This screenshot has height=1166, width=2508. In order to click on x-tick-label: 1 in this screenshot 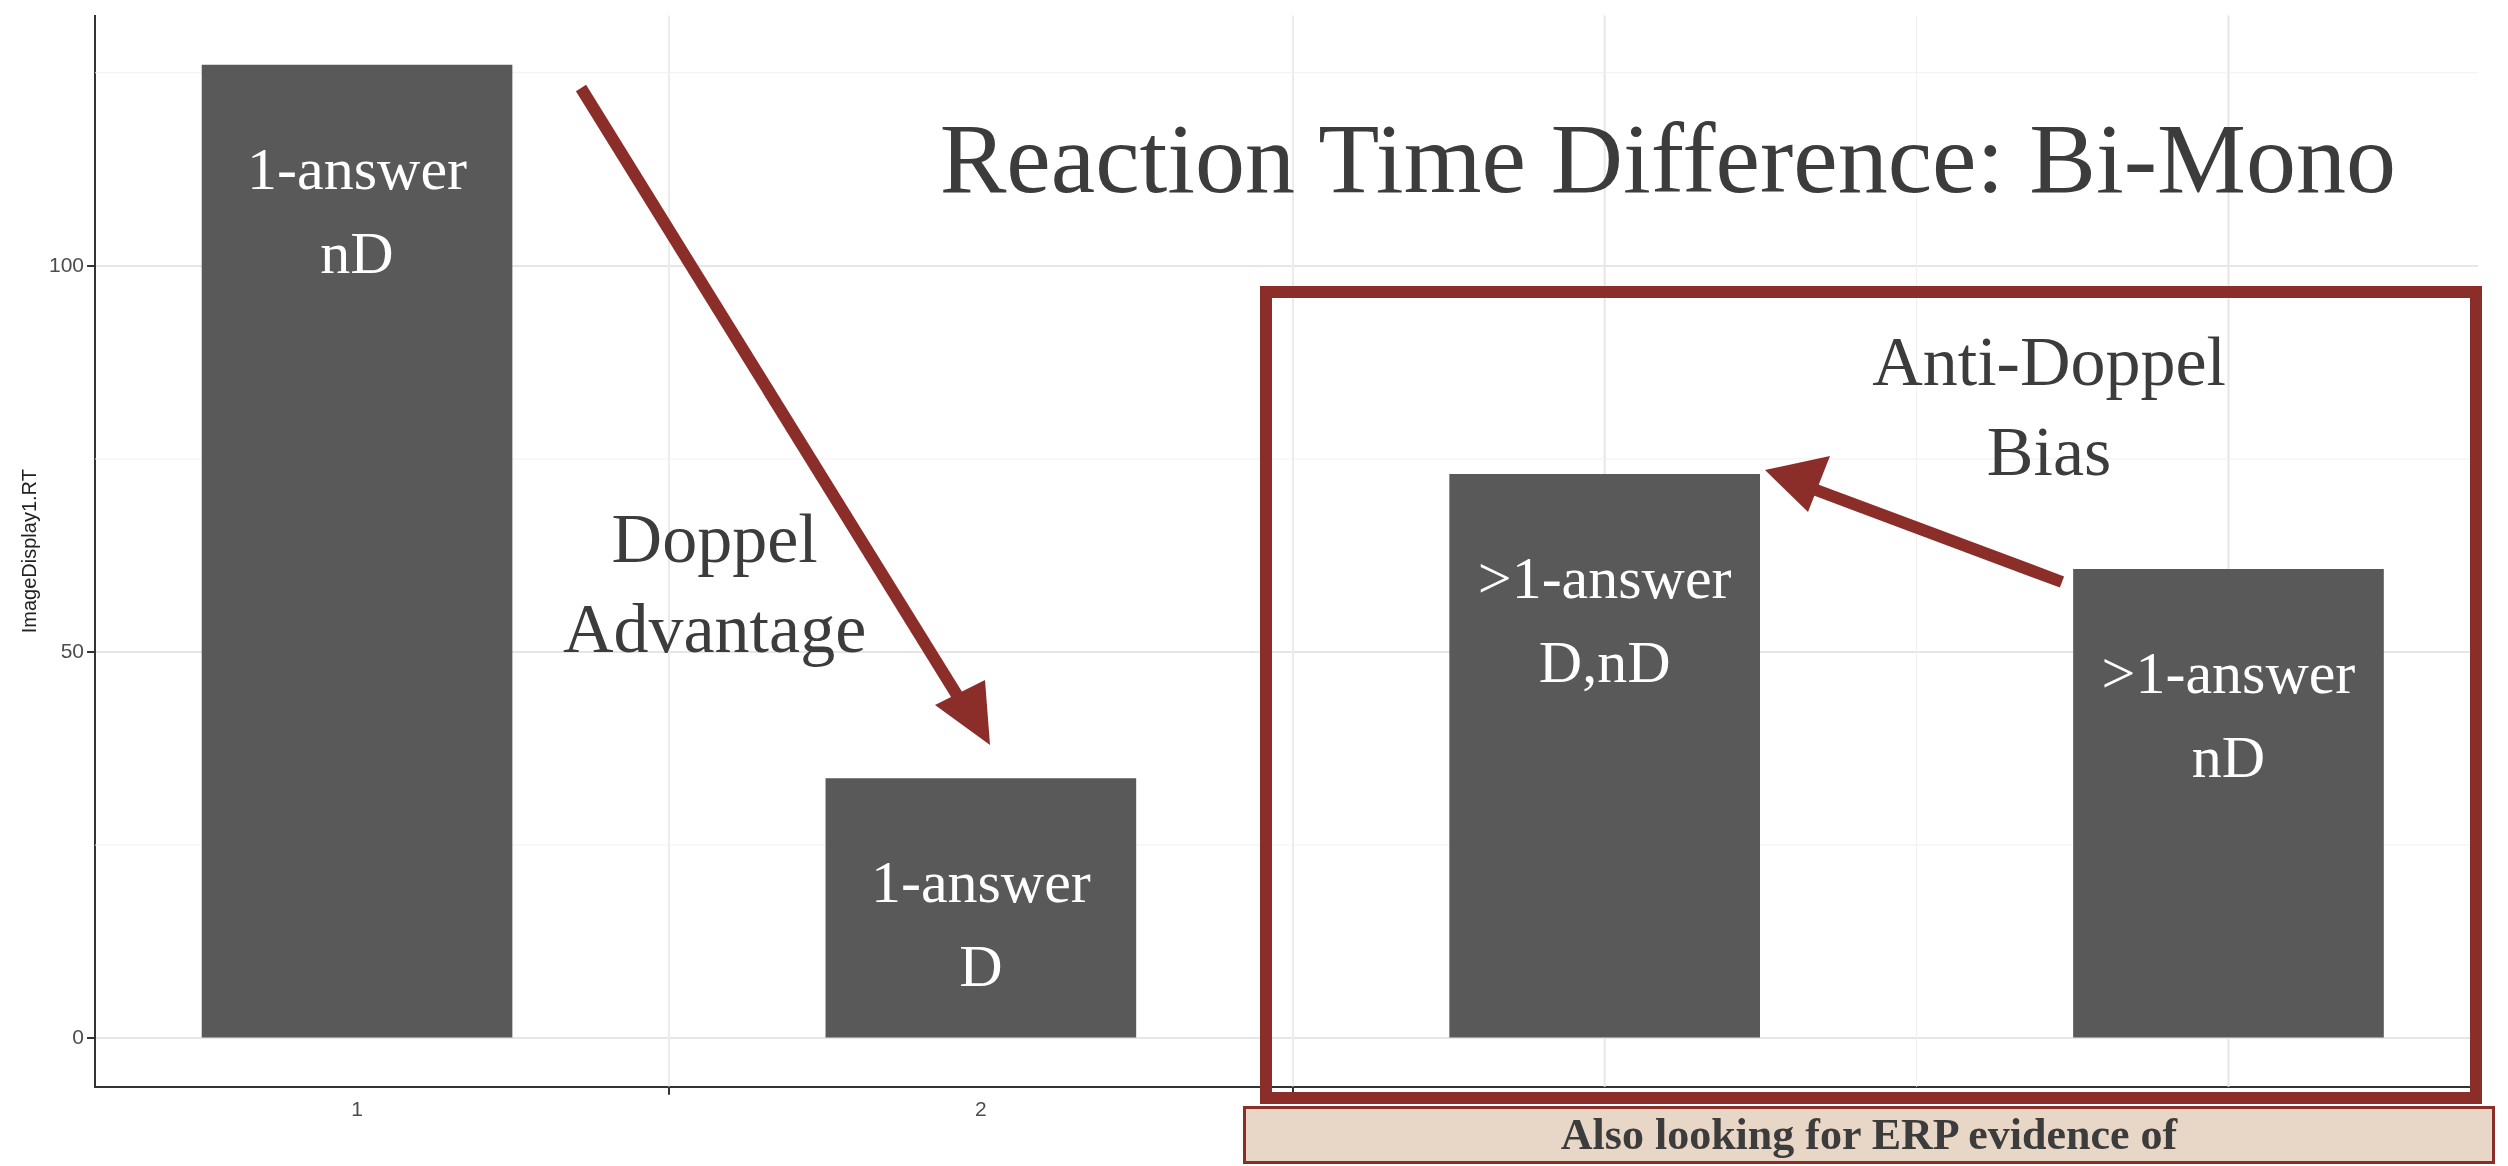, I will do `click(357, 1109)`.